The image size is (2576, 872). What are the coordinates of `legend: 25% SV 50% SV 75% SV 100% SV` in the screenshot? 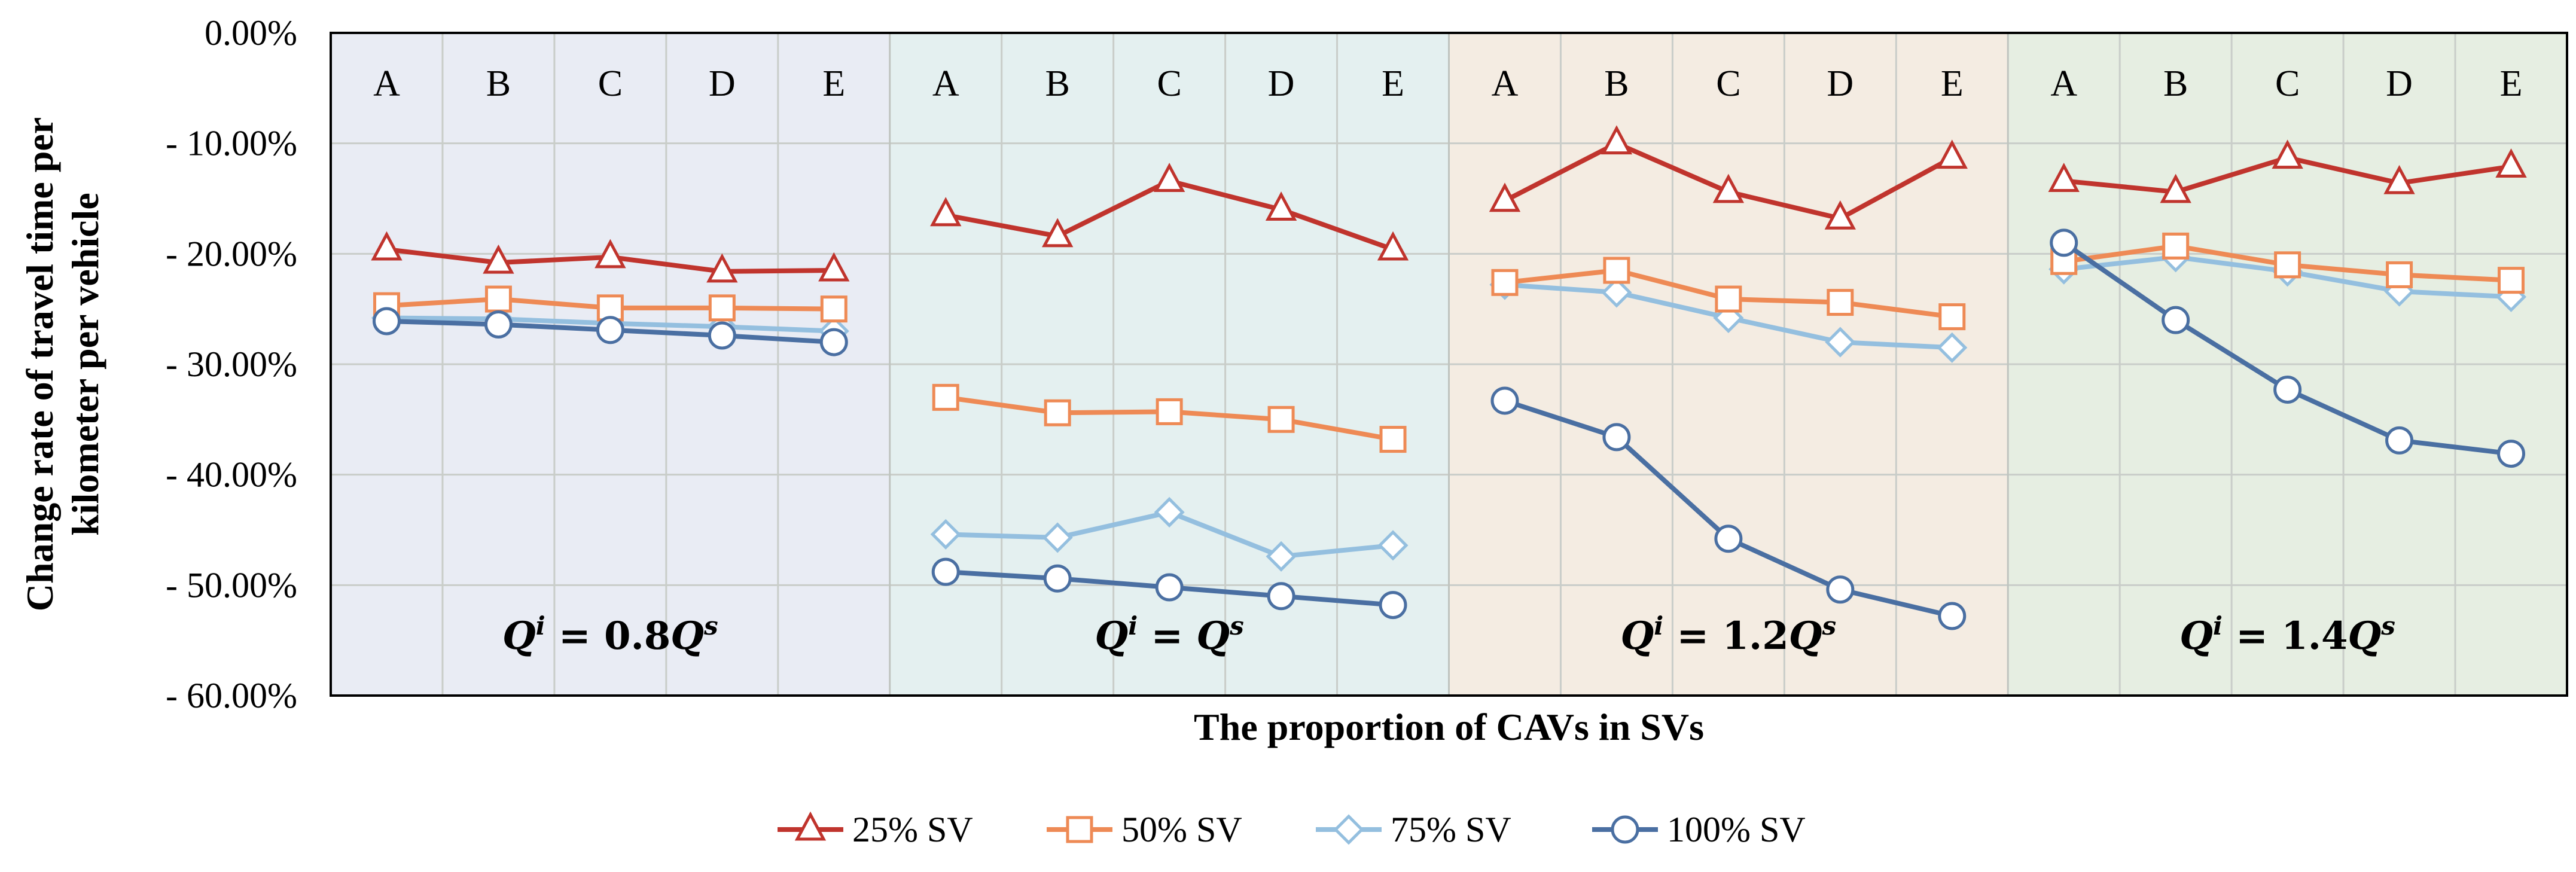 It's located at (1292, 829).